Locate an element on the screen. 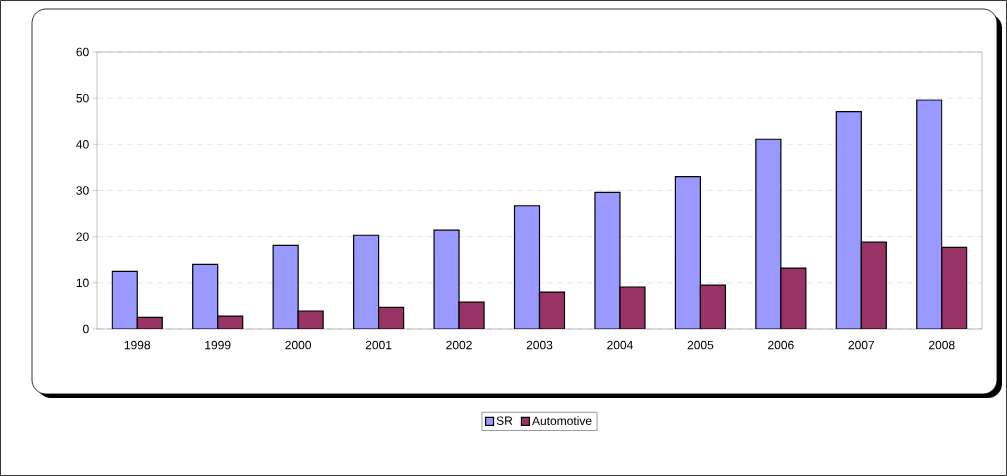  x-tick-label: 1999 is located at coordinates (218, 345).